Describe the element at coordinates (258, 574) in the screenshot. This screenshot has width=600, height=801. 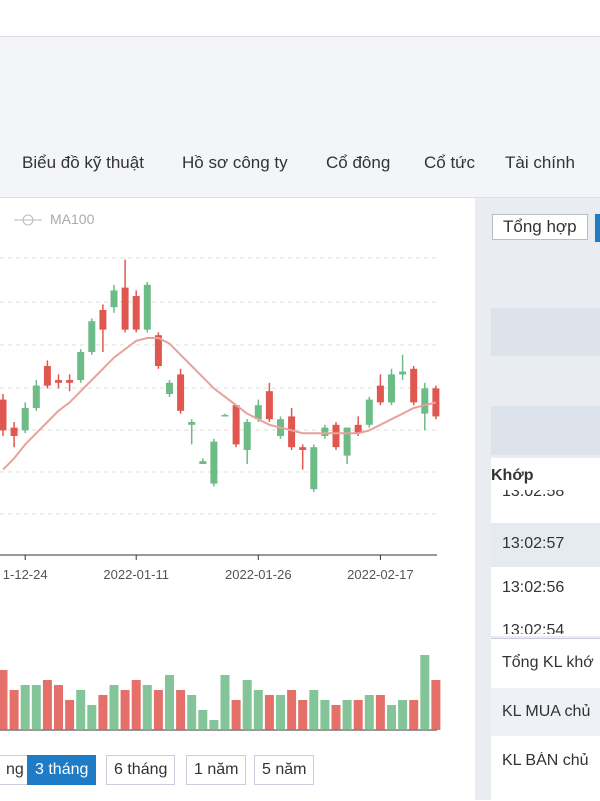
I see `x-tick-label: 2022-01-26` at that location.